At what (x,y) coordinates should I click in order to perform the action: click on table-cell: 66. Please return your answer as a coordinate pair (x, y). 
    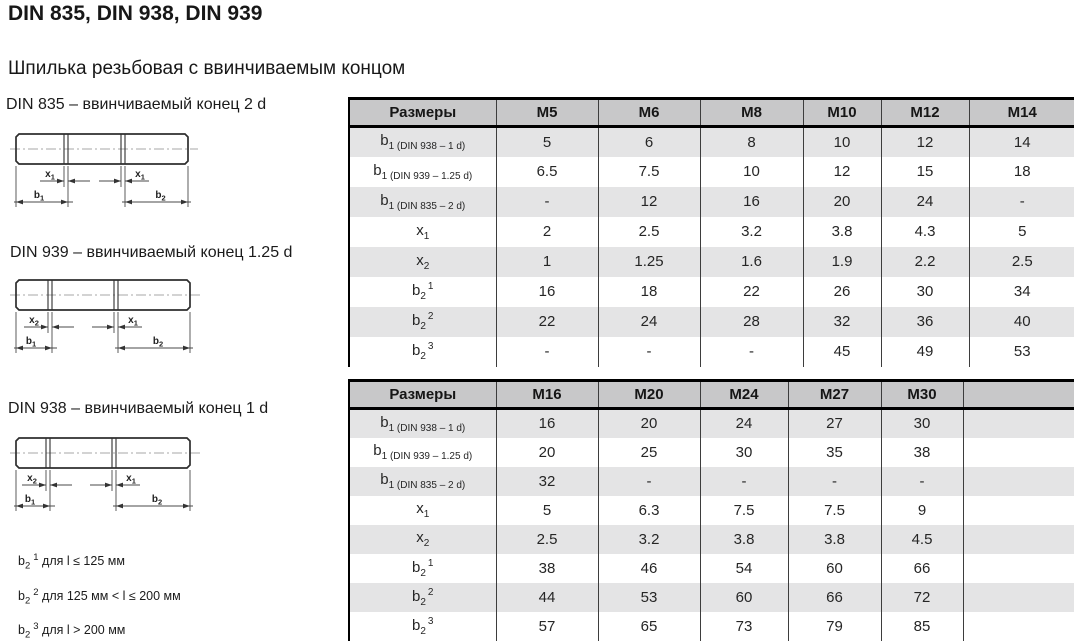
    Looking at the image, I should click on (834, 597).